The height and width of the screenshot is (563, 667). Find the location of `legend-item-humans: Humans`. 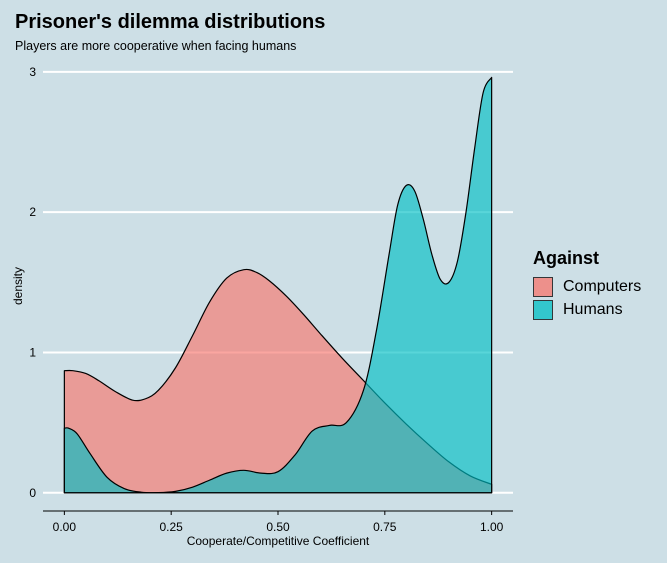

legend-item-humans: Humans is located at coordinates (587, 309).